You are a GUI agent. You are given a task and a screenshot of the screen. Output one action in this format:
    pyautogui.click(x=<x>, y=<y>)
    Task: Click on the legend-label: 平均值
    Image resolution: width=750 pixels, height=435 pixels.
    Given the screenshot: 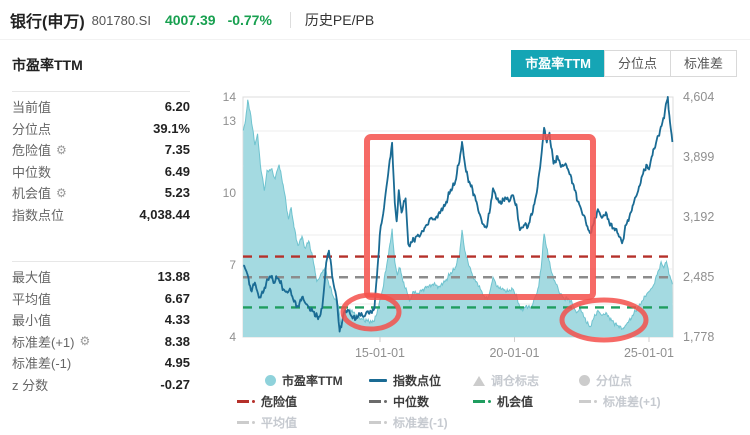 What is the action you would take?
    pyautogui.click(x=279, y=423)
    